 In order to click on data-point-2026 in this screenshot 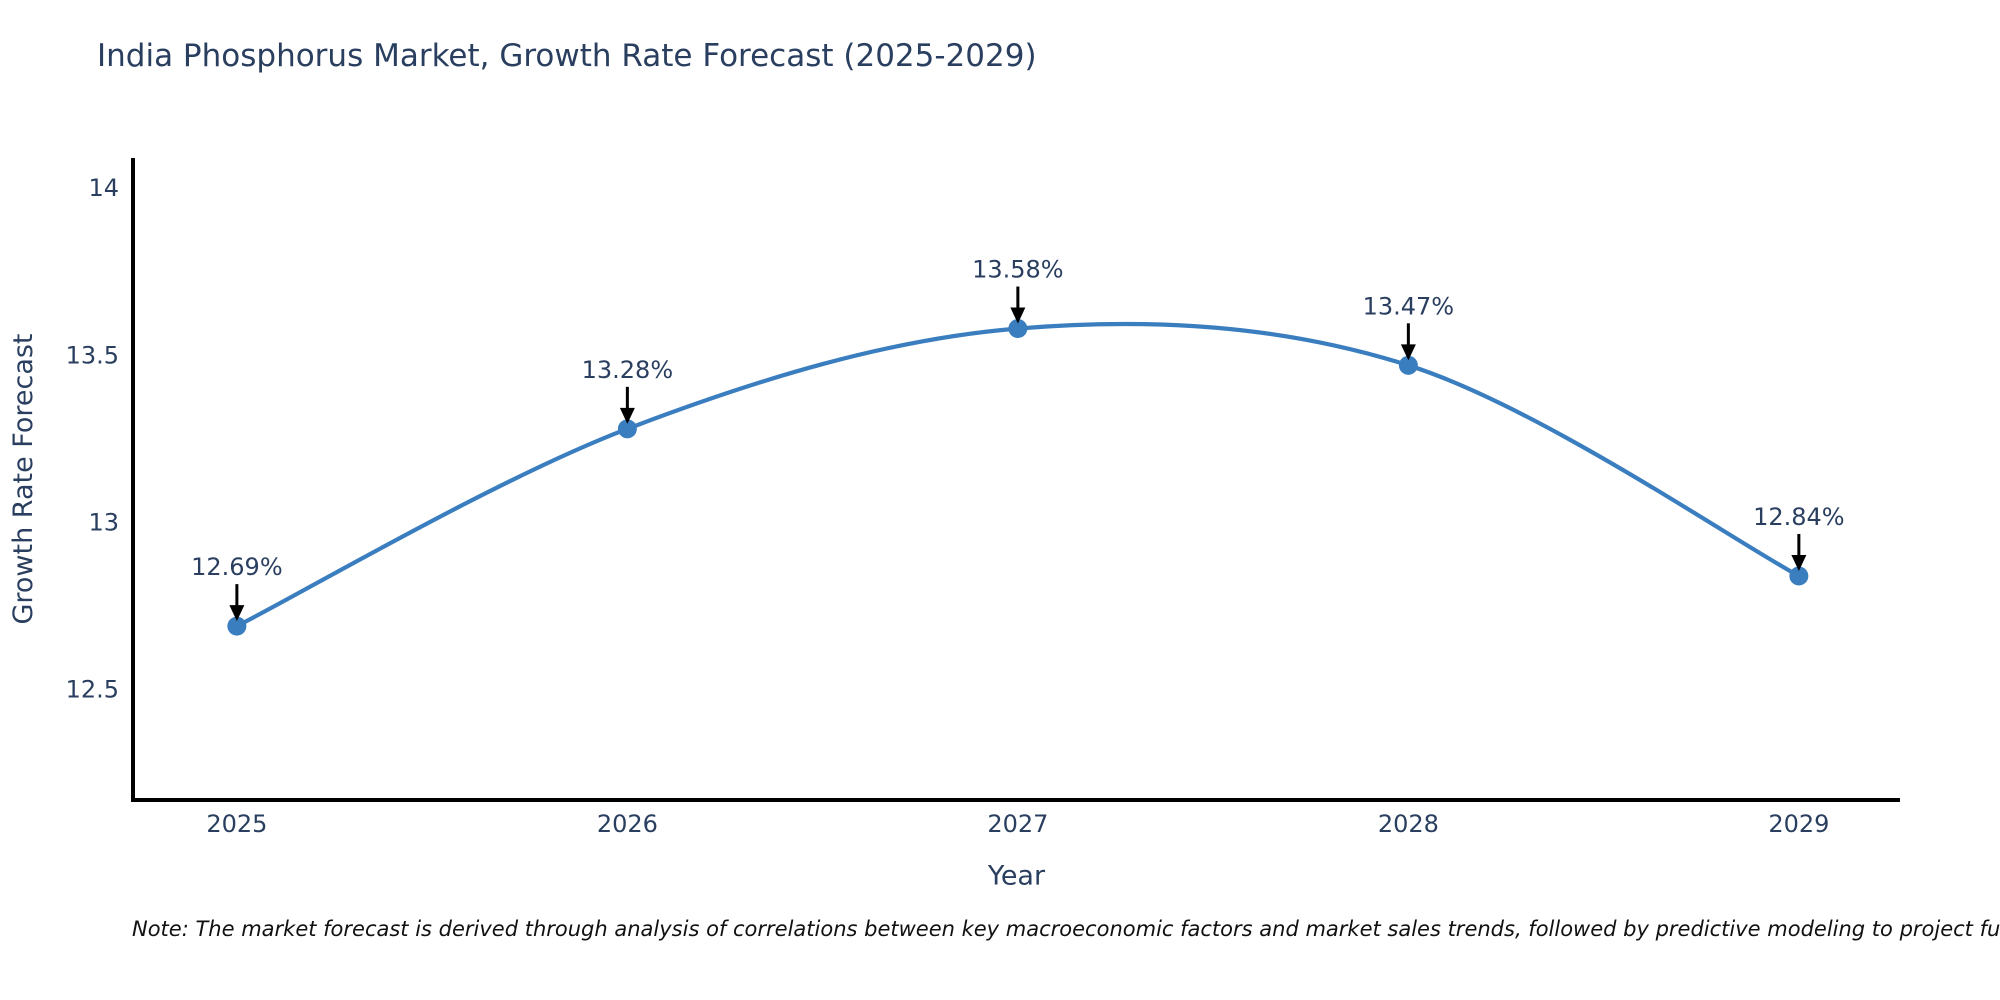, I will do `click(627, 429)`.